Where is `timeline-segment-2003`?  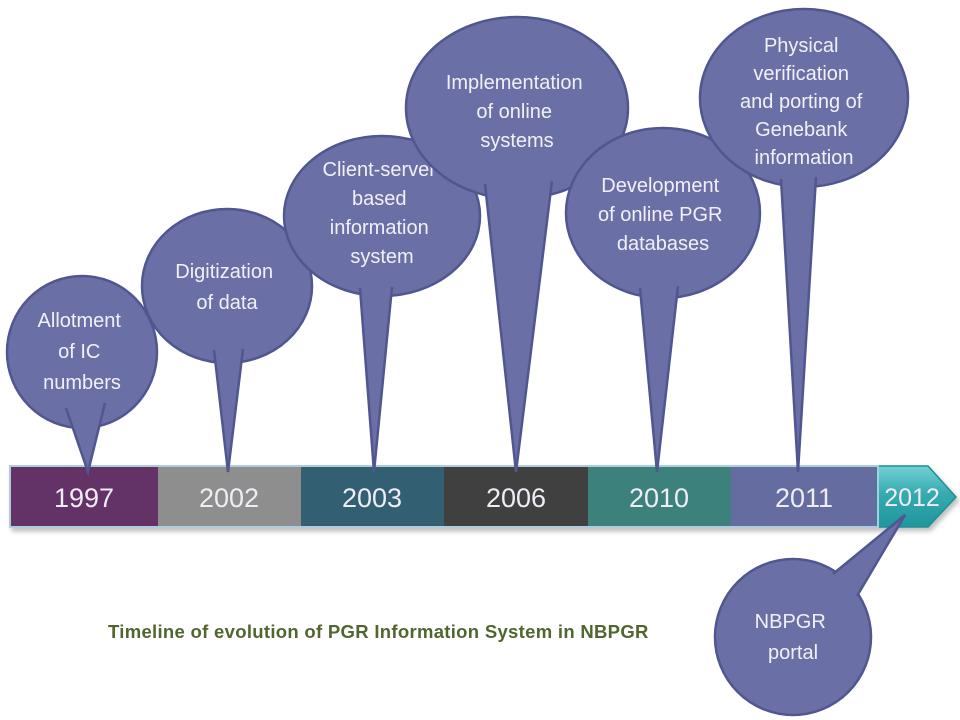
timeline-segment-2003 is located at coordinates (372, 496).